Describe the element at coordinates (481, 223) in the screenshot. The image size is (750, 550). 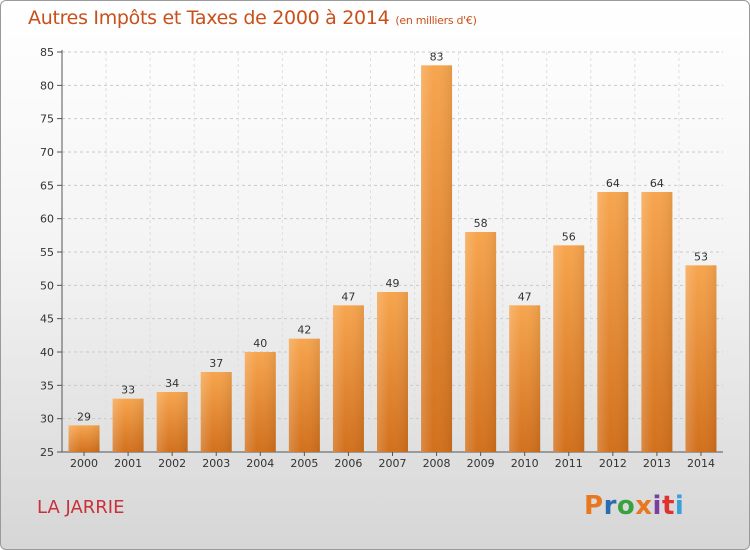
I see `data-label: 58` at that location.